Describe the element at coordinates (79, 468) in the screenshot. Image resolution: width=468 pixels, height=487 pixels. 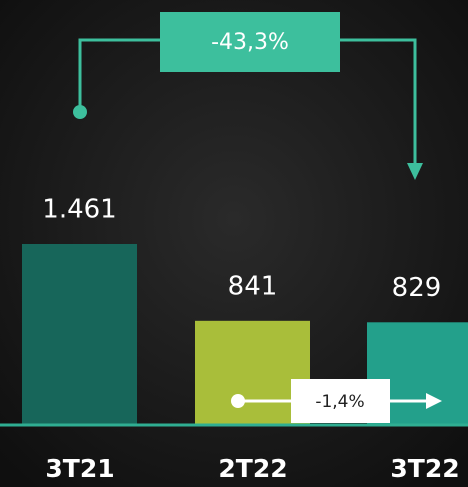
I see `x-tick-label: 3T21` at that location.